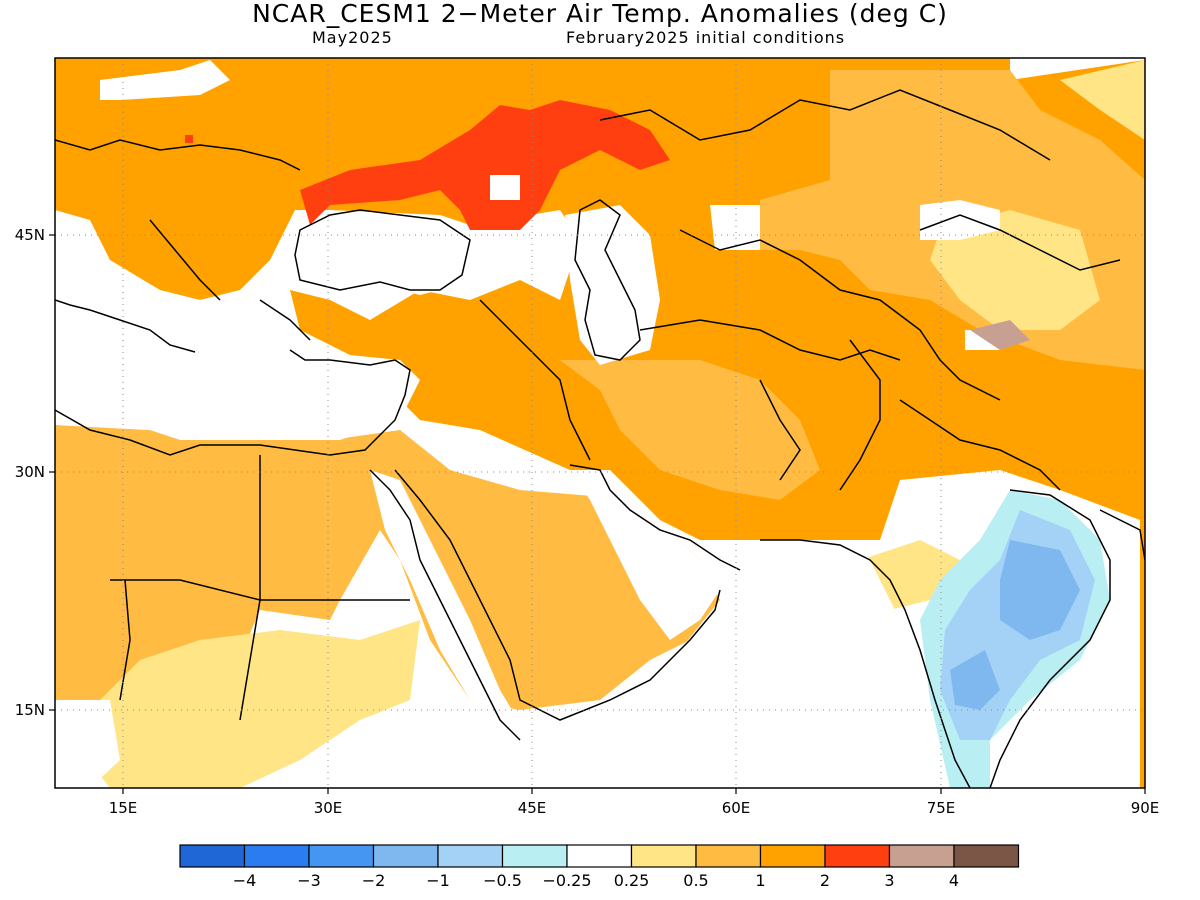 Image resolution: width=1200 pixels, height=900 pixels. I want to click on legend-label: 0.25, so click(632, 880).